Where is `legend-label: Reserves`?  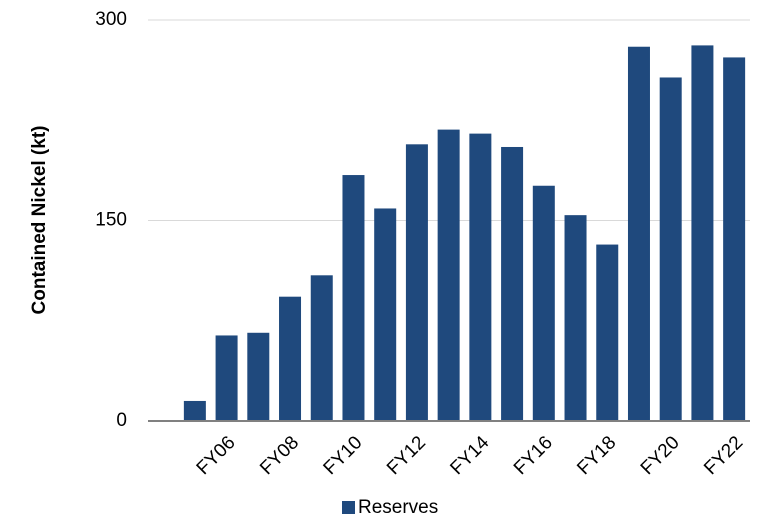
legend-label: Reserves is located at coordinates (398, 507).